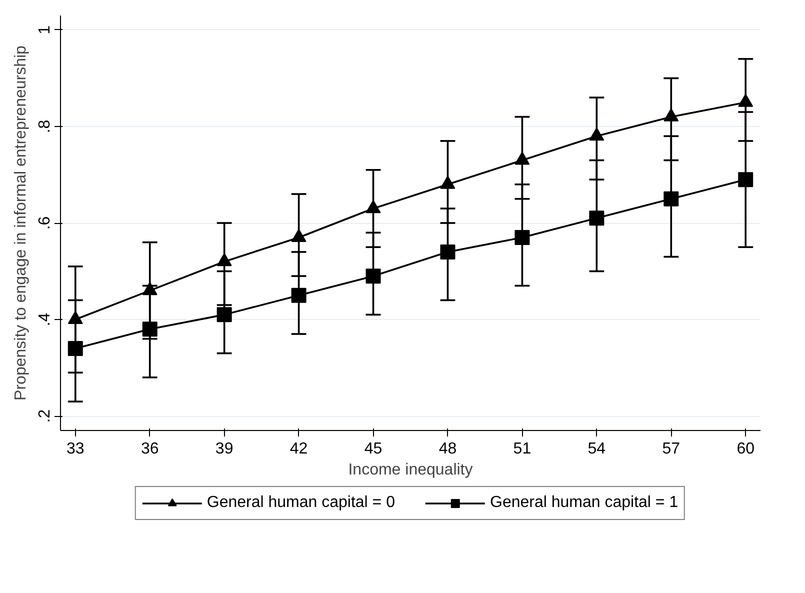 The image size is (805, 593). What do you see at coordinates (522, 449) in the screenshot?
I see `x-tick-label: 51` at bounding box center [522, 449].